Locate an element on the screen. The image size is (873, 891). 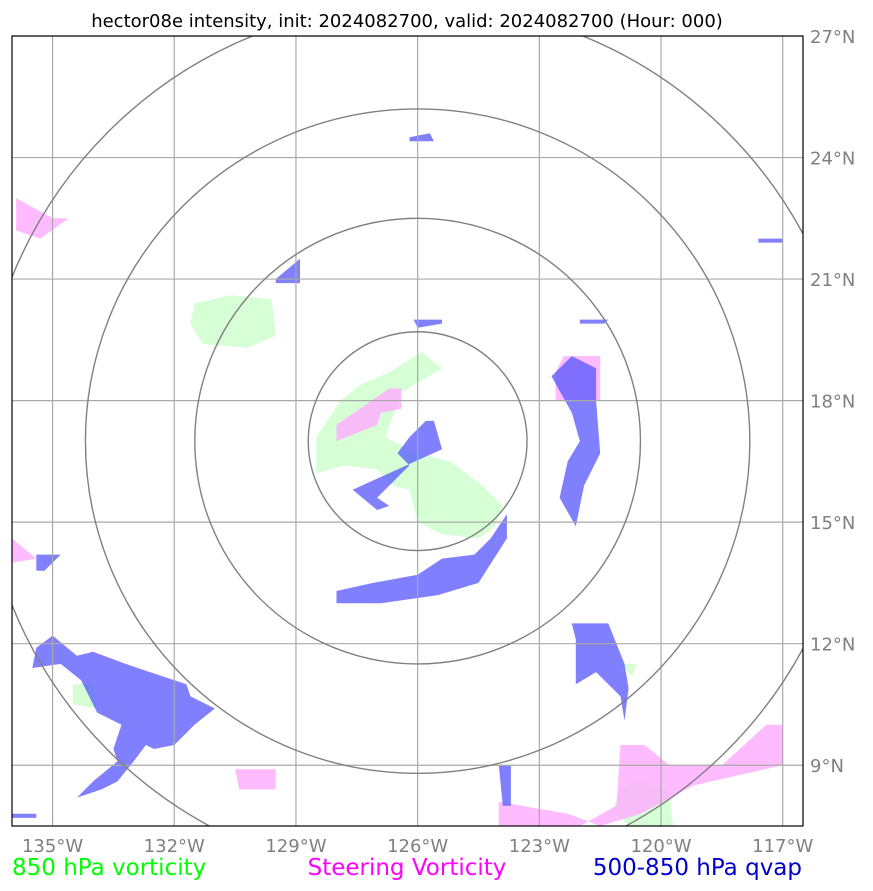
longitude-tick-label: 132°W is located at coordinates (174, 846).